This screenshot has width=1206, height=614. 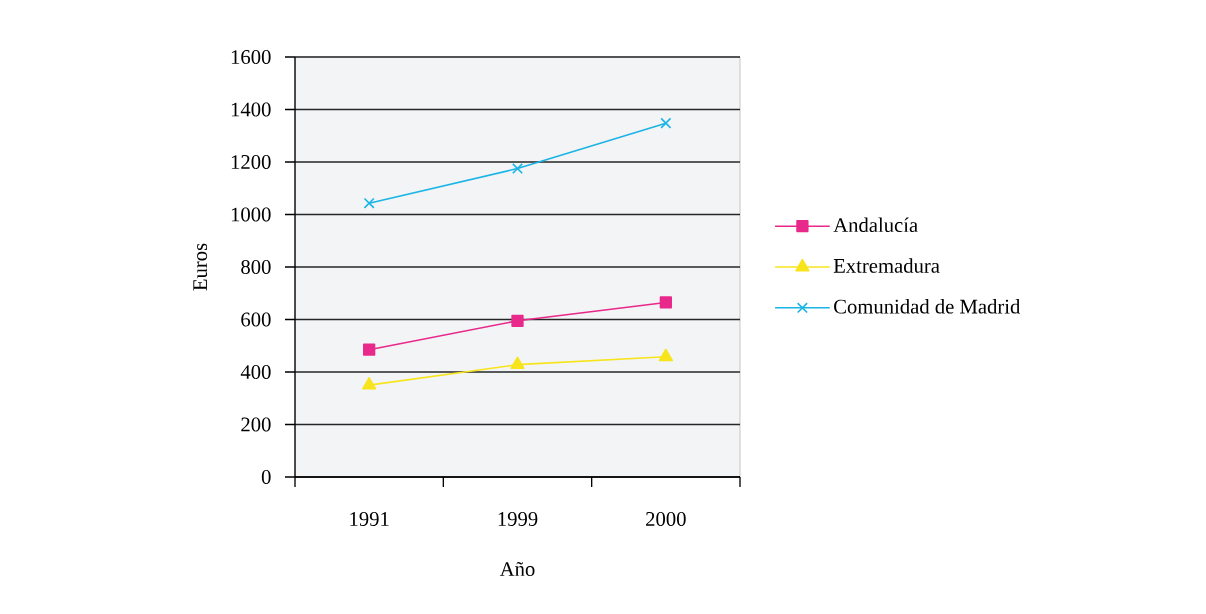 I want to click on legend-label: Comunidad de Madrid, so click(x=927, y=306).